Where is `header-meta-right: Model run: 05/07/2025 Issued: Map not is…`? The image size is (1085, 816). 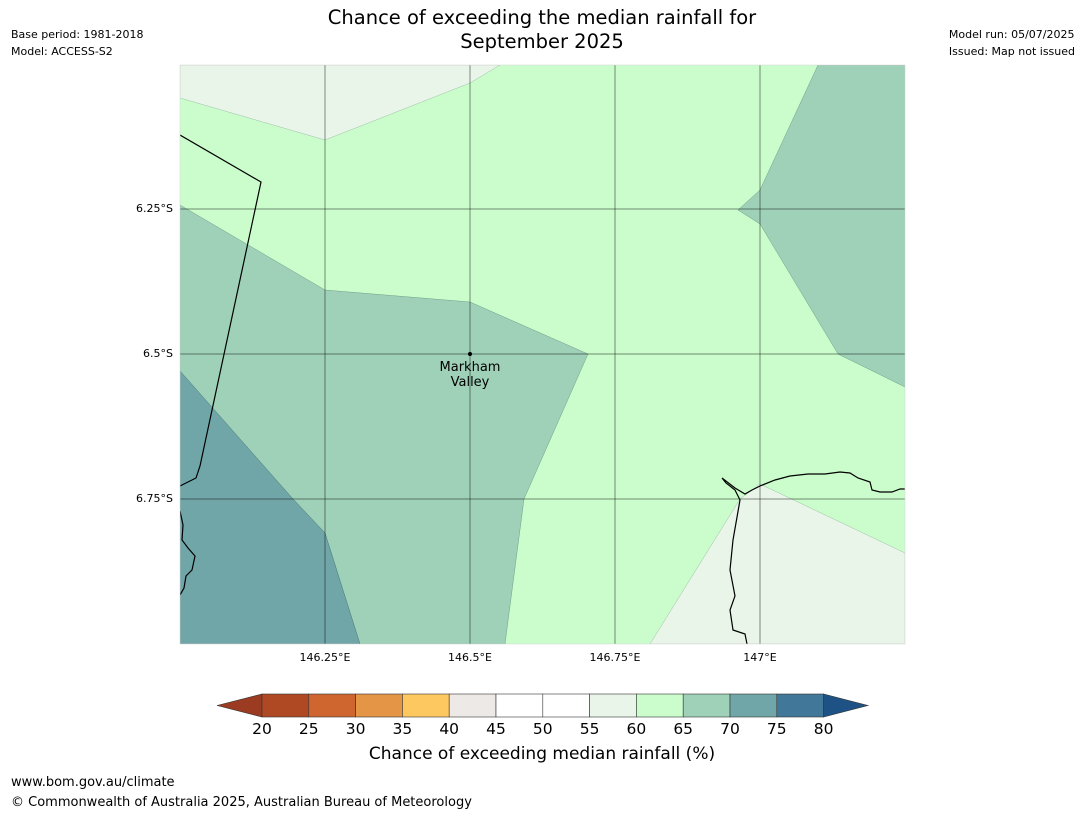 header-meta-right: Model run: 05/07/2025 Issued: Map not is… is located at coordinates (1012, 43).